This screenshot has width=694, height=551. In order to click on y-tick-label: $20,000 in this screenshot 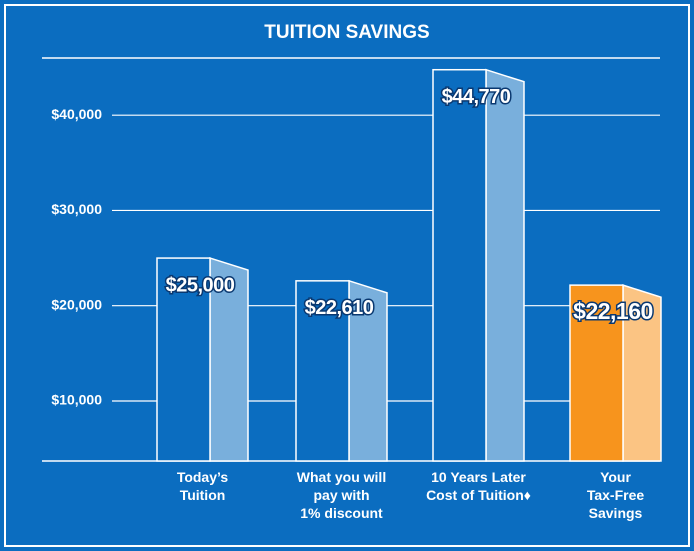, I will do `click(76, 304)`.